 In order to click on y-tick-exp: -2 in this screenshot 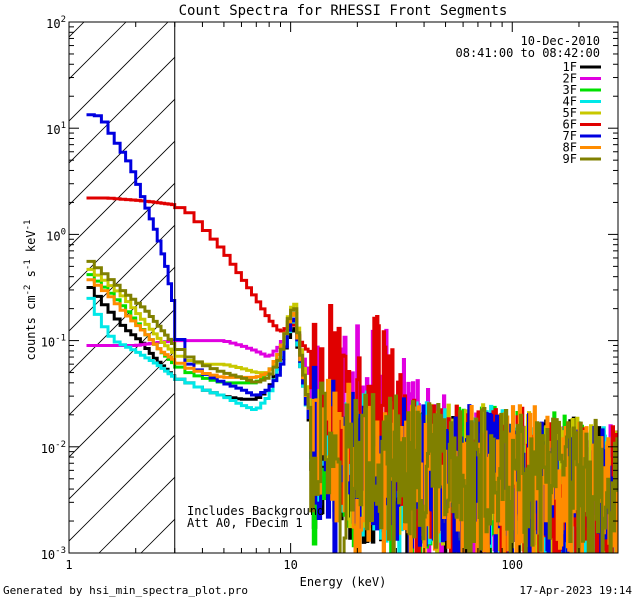, I will do `click(60, 445)`.